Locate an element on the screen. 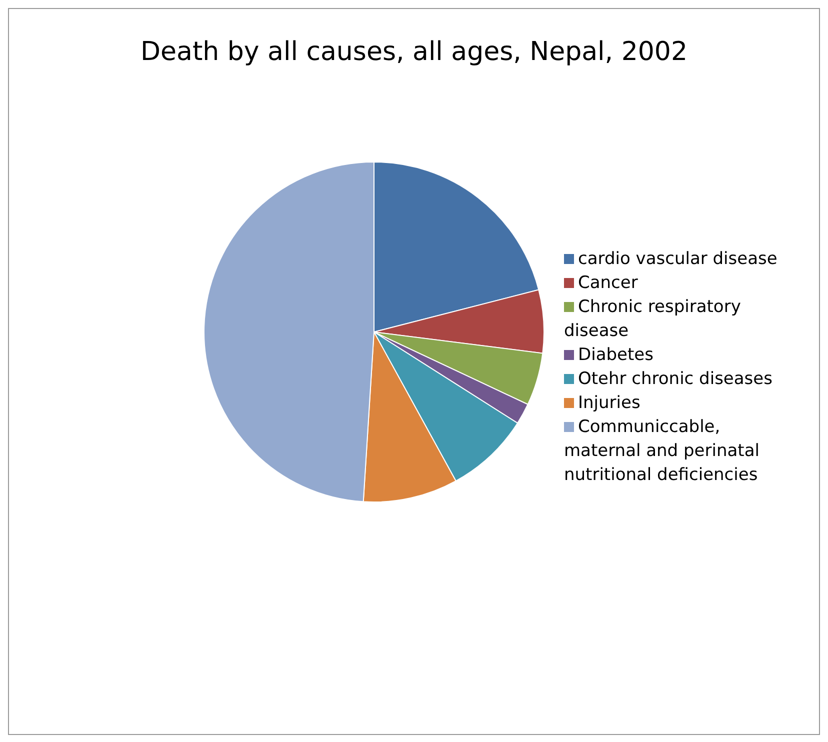 The width and height of the screenshot is (828, 742). legend-label: Communiccable, maternal and perinatal nutritional deficiencies is located at coordinates (662, 451).